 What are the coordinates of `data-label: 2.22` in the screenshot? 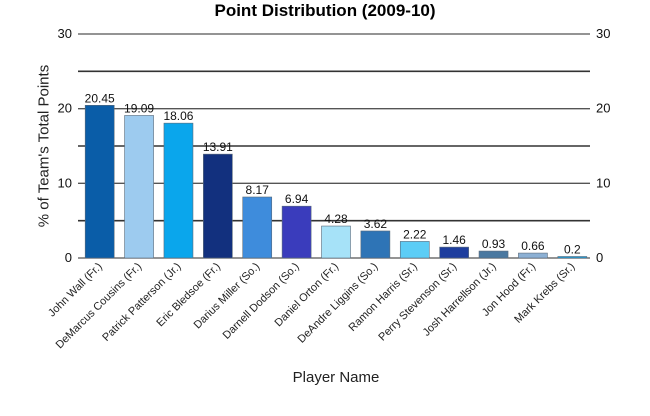 It's located at (415, 234).